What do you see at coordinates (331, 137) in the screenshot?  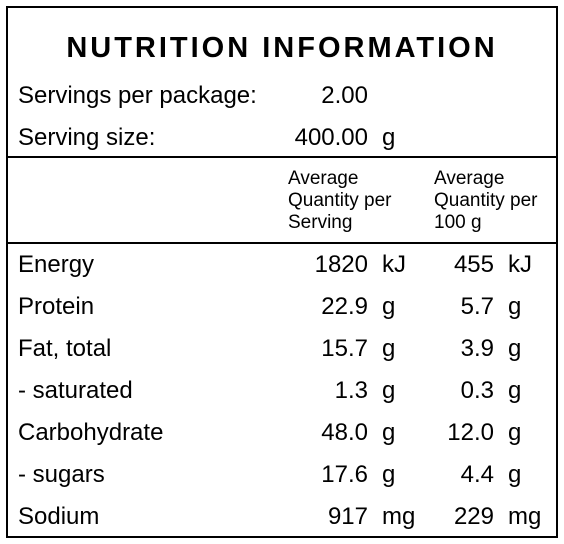 I see `serving-size-value: 400.00` at bounding box center [331, 137].